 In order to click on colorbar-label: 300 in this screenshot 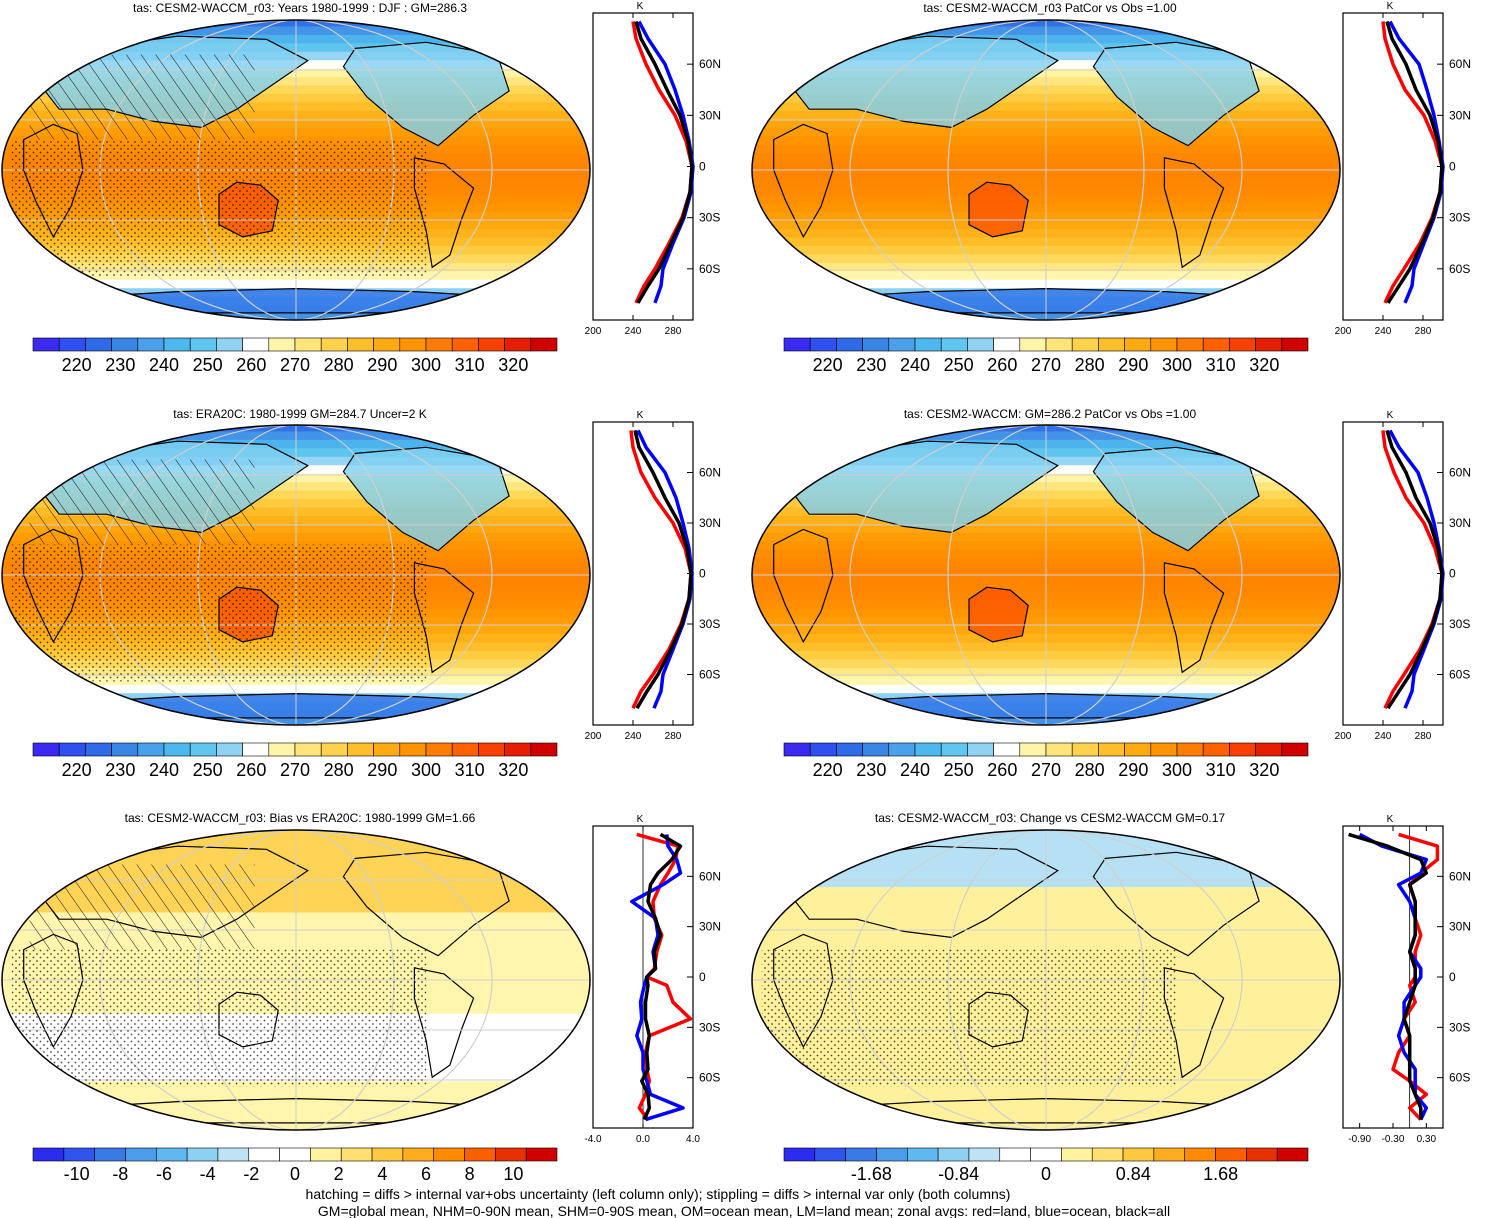, I will do `click(1177, 365)`.